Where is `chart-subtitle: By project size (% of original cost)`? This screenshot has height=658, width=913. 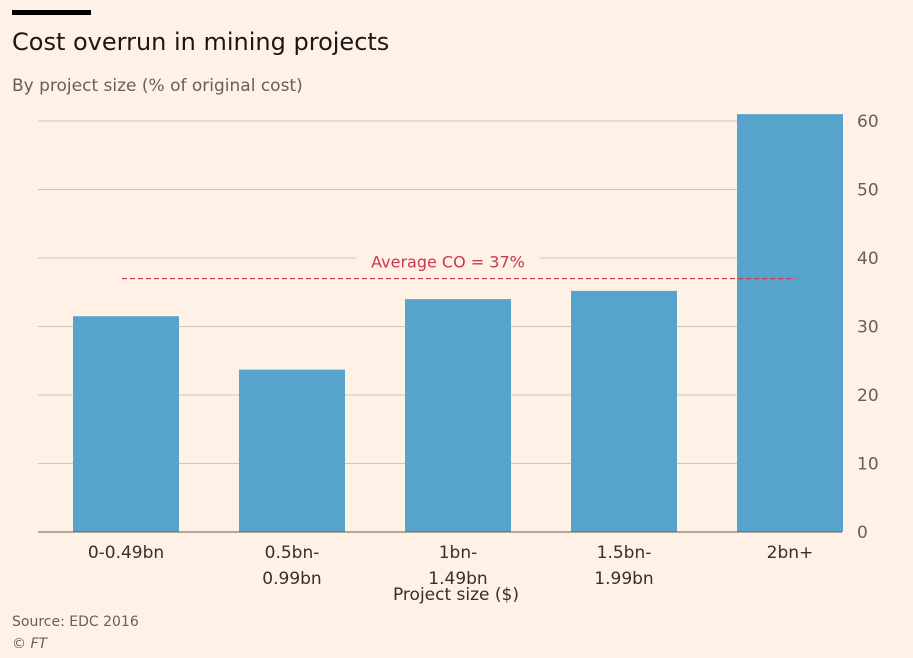 chart-subtitle: By project size (% of original cost) is located at coordinates (157, 86).